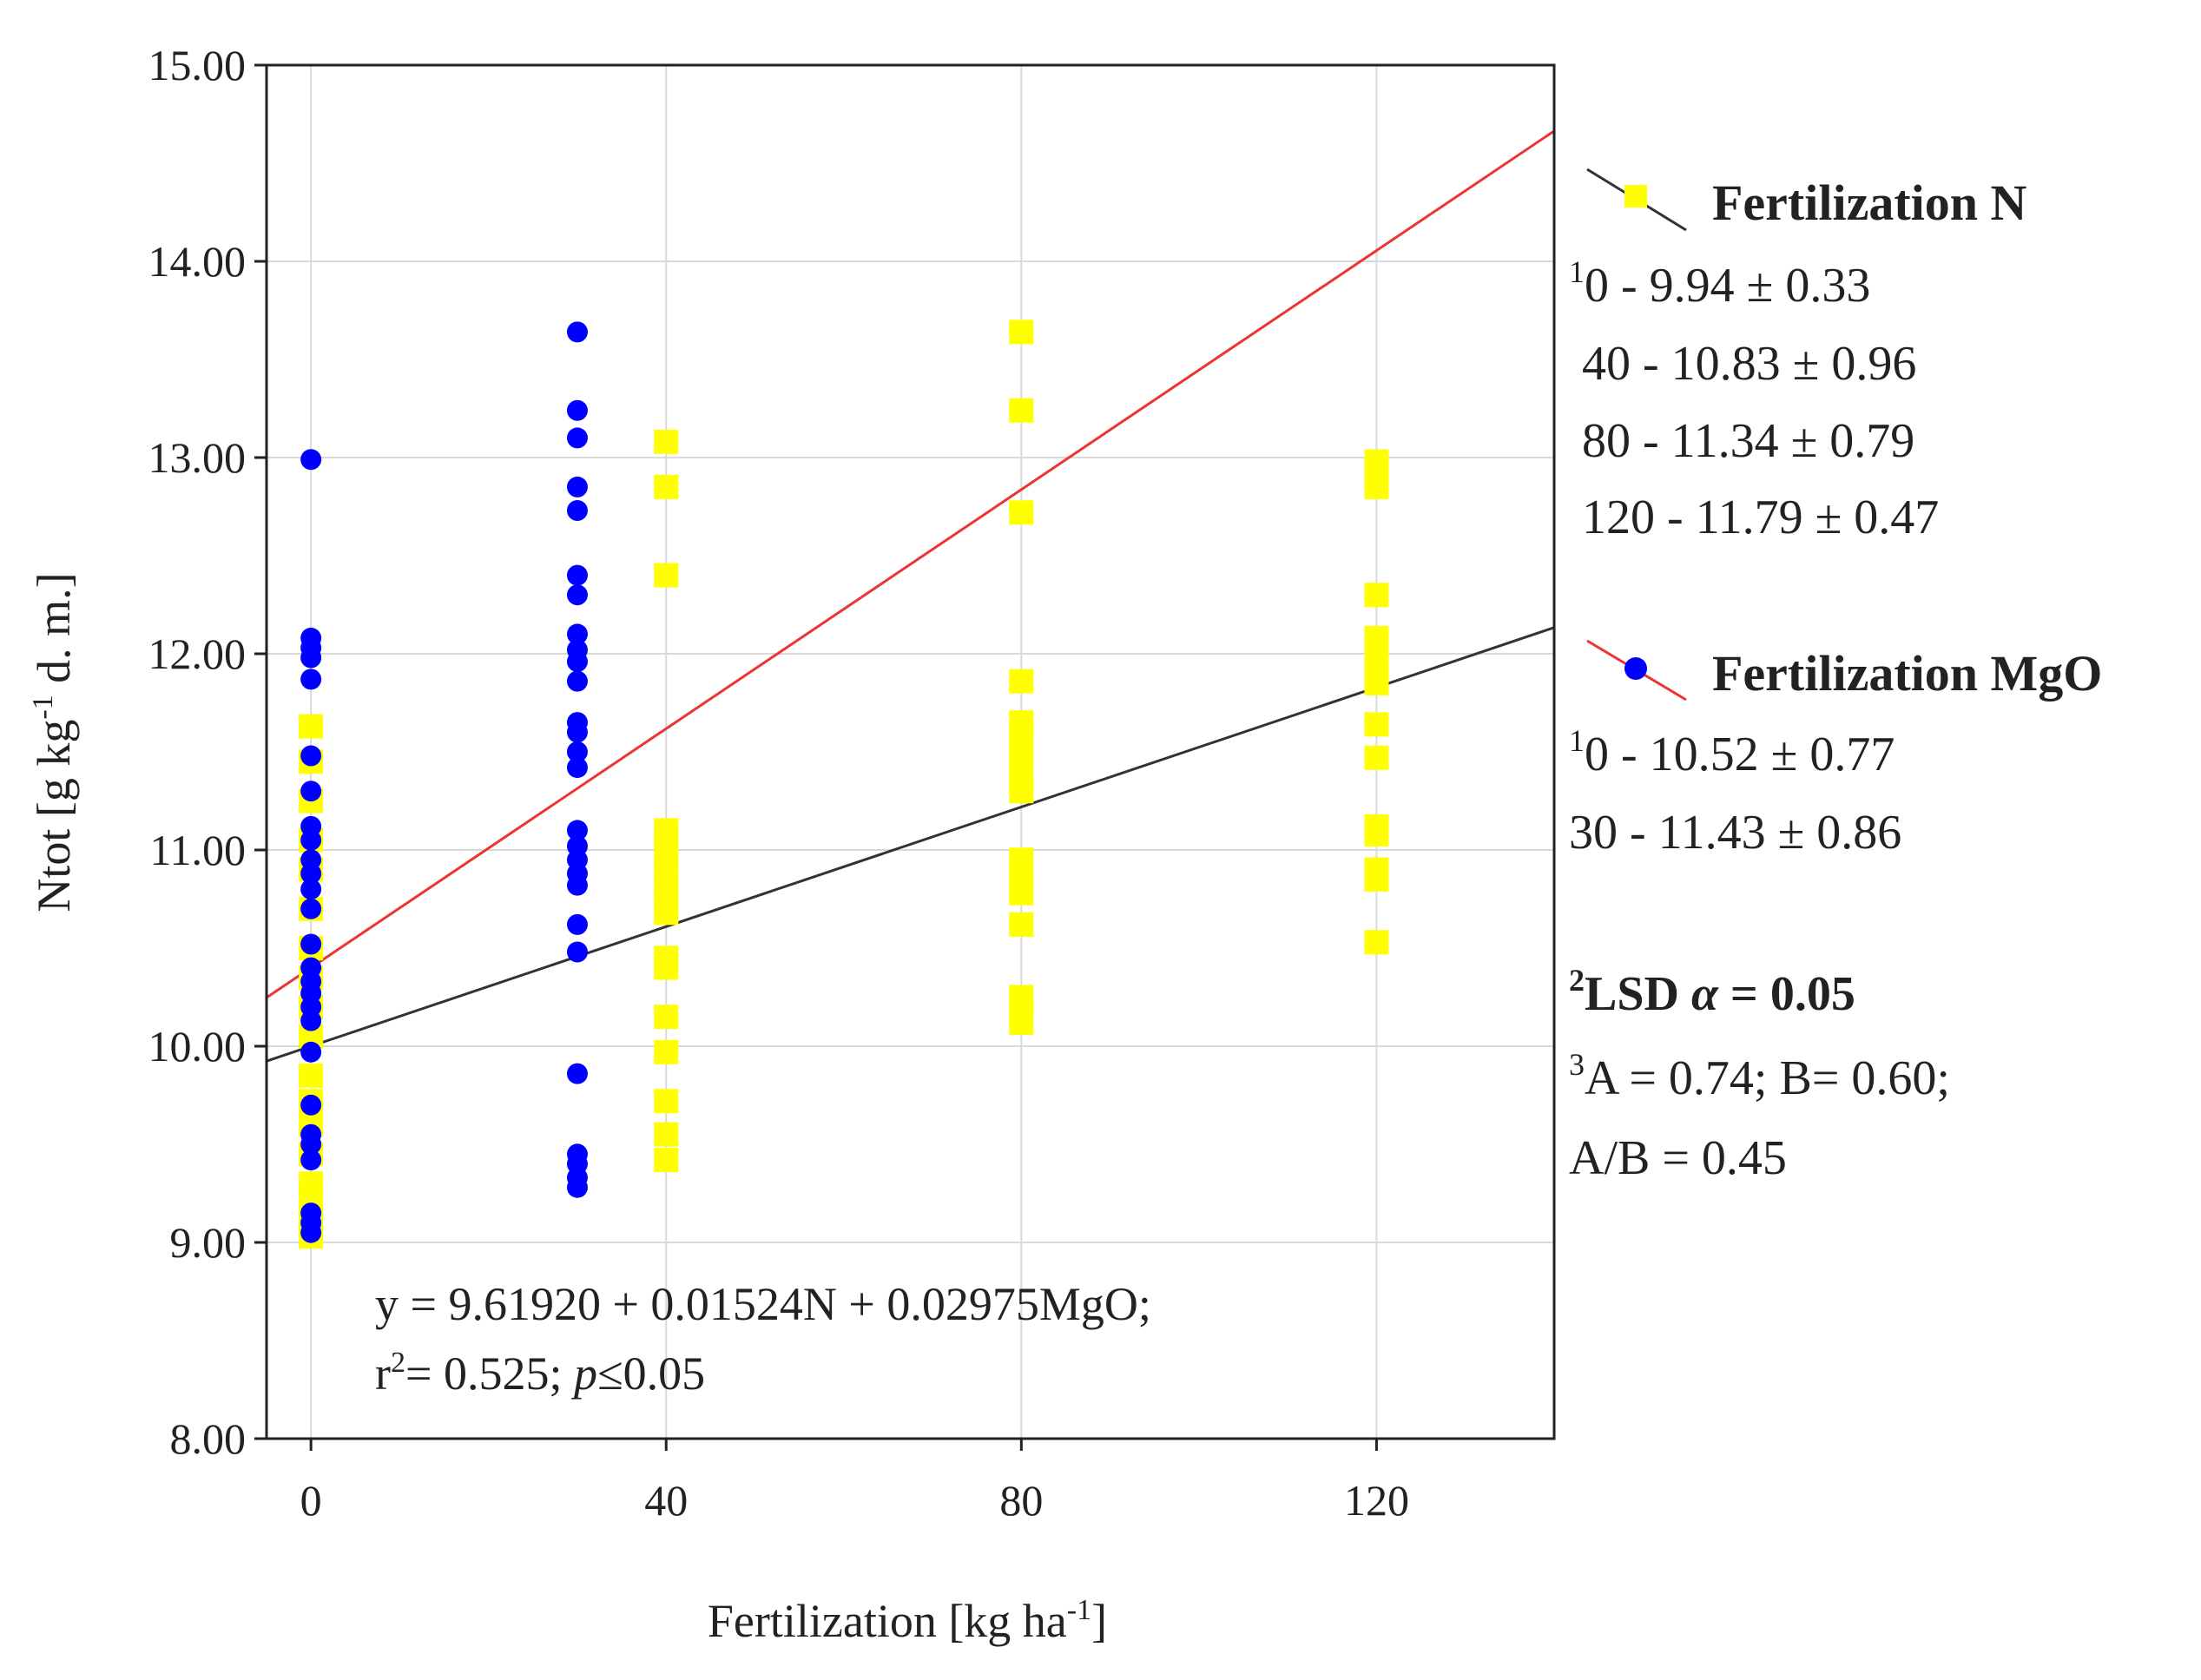 This screenshot has width=2201, height=1680. Describe the element at coordinates (1021, 1500) in the screenshot. I see `x-tick-label-2: 80` at that location.